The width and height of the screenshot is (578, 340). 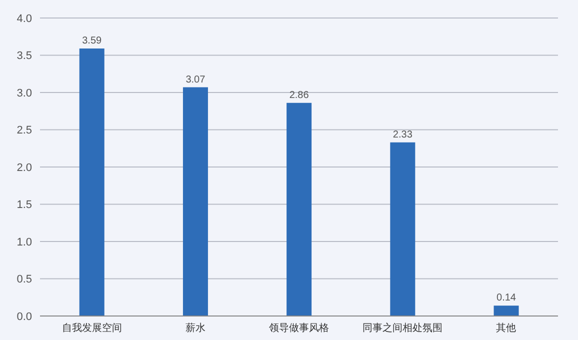 What do you see at coordinates (92, 328) in the screenshot?
I see `x-tick-label: 自我发展空间` at bounding box center [92, 328].